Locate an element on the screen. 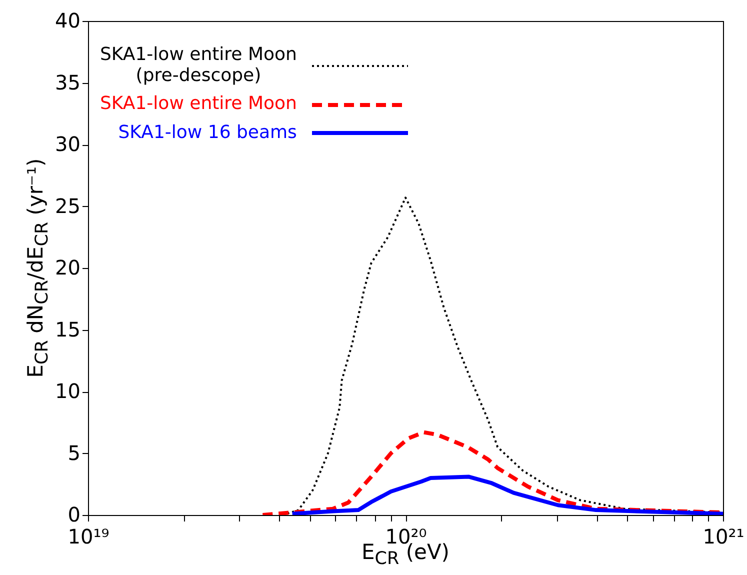  y-tick-label: 35 is located at coordinates (67, 82).